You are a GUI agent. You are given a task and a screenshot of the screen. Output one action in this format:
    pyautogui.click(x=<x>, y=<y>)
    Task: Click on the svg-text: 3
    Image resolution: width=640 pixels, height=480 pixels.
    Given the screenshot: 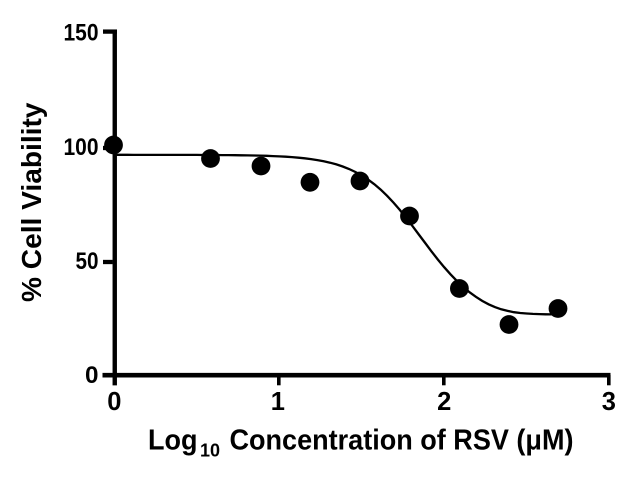 What is the action you would take?
    pyautogui.click(x=609, y=402)
    